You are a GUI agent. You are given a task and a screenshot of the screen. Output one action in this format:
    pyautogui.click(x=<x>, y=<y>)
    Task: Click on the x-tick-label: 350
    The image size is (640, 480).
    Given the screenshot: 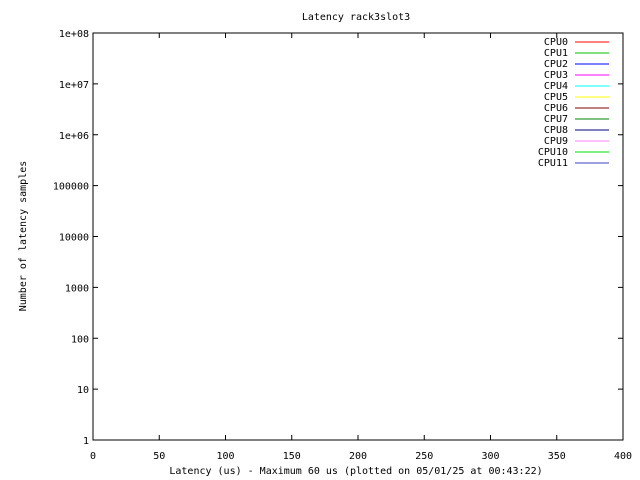 What is the action you would take?
    pyautogui.click(x=557, y=456)
    